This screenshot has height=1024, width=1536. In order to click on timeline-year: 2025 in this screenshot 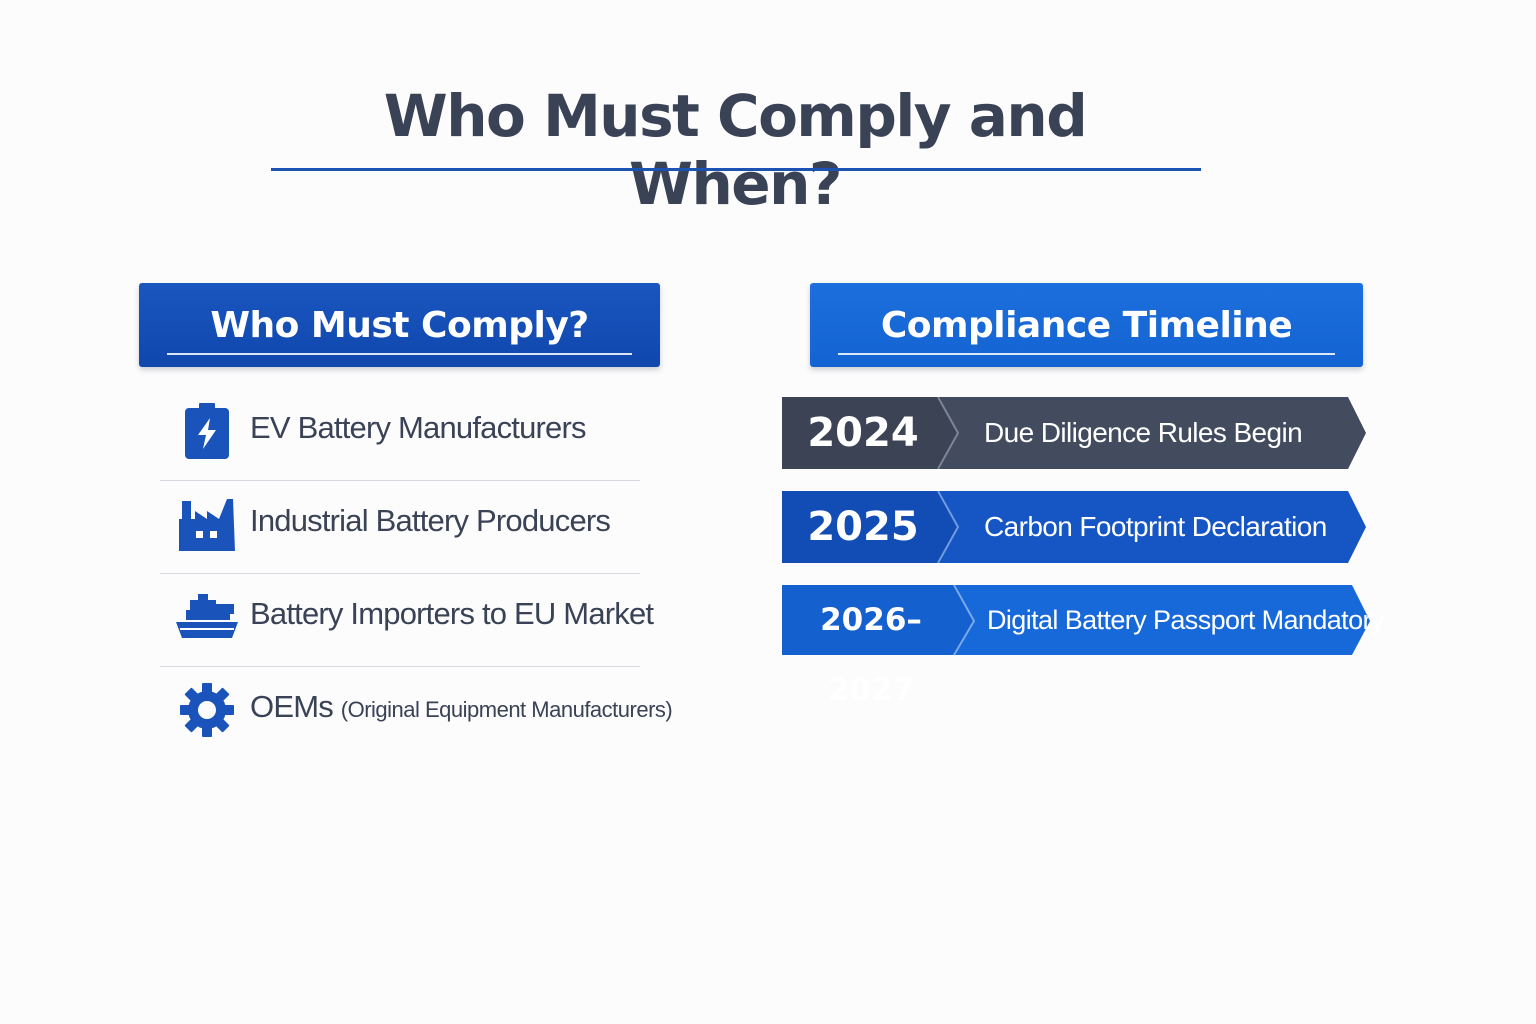, I will do `click(863, 527)`.